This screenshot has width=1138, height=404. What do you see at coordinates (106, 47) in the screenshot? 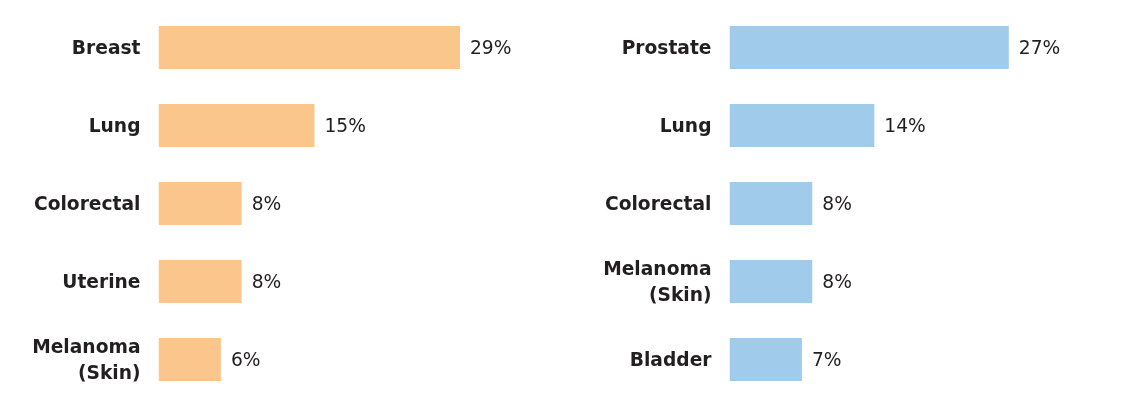
I see `y-tick-label: Breast` at bounding box center [106, 47].